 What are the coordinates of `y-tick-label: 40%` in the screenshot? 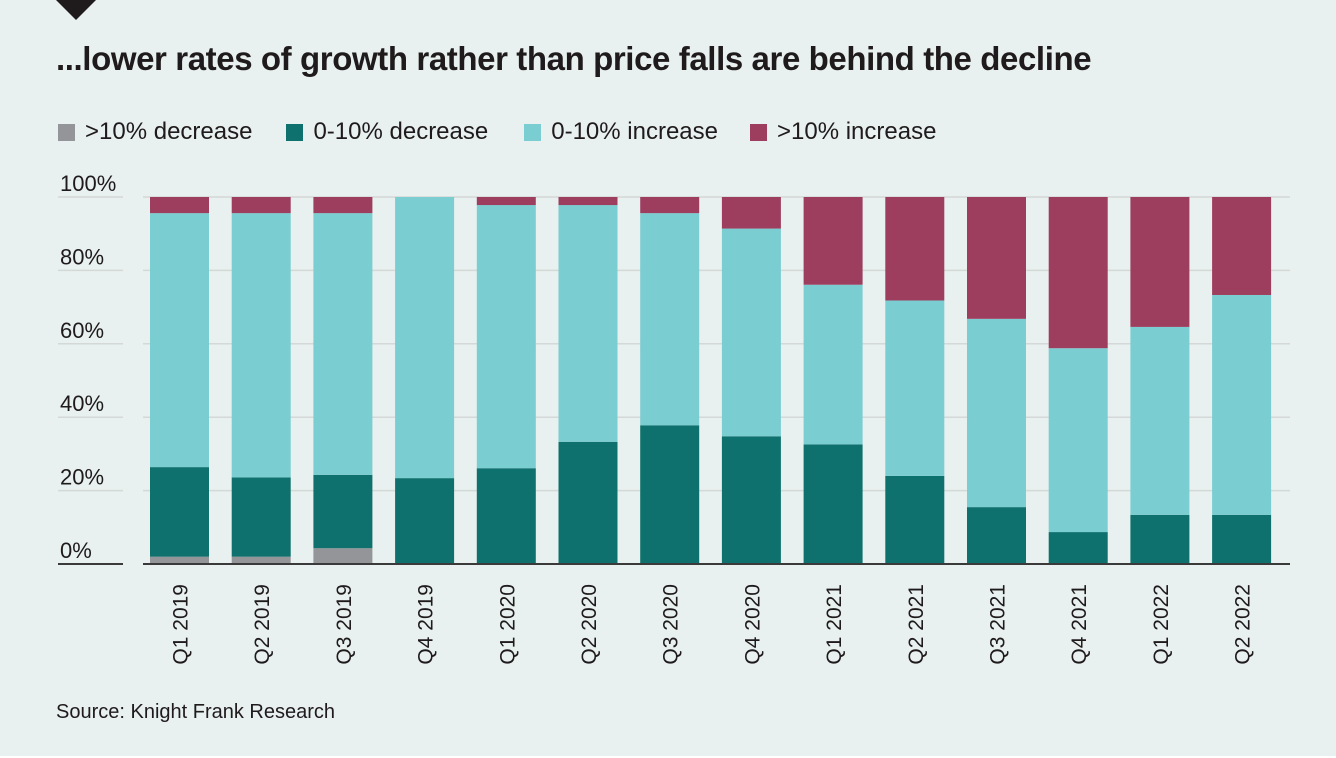 It's located at (82, 403).